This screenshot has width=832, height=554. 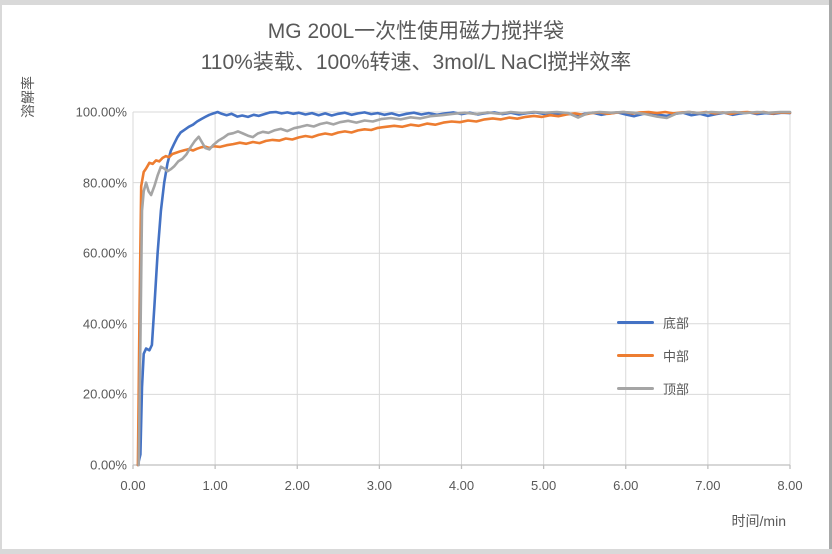 I want to click on x-tick-label: 7.00, so click(x=708, y=485).